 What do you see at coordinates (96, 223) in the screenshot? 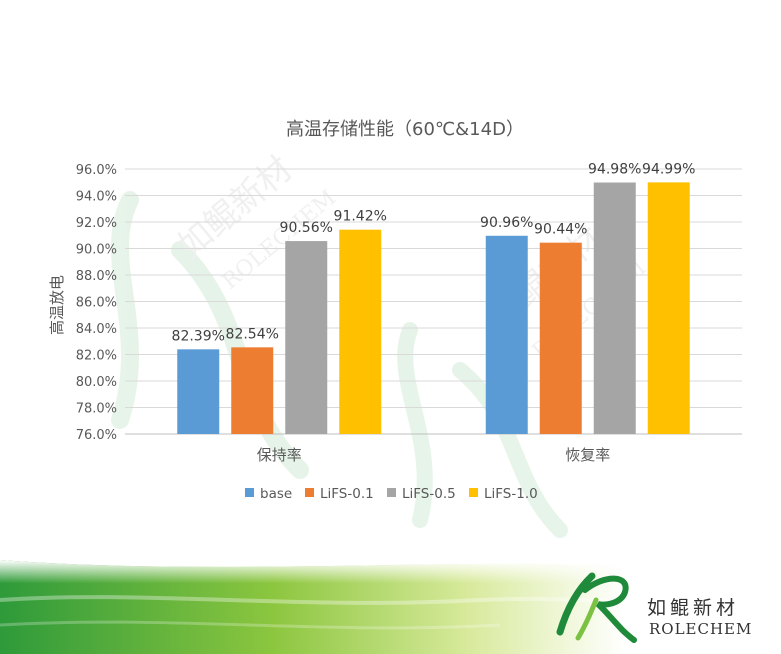
I see `y-tick-label: 92.0%` at bounding box center [96, 223].